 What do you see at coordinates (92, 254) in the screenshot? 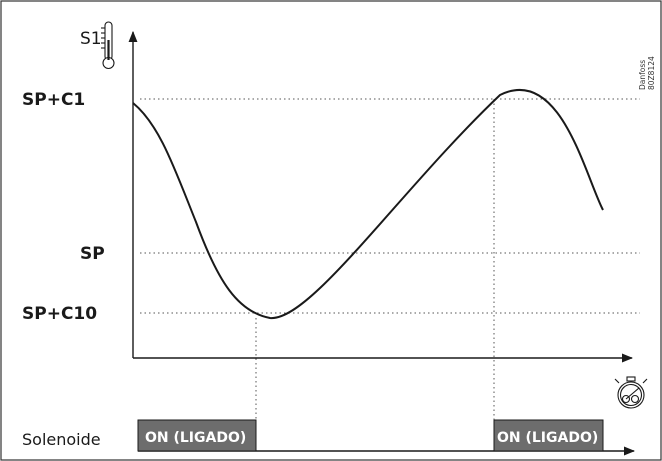
I see `level-label-sp: SP` at bounding box center [92, 254].